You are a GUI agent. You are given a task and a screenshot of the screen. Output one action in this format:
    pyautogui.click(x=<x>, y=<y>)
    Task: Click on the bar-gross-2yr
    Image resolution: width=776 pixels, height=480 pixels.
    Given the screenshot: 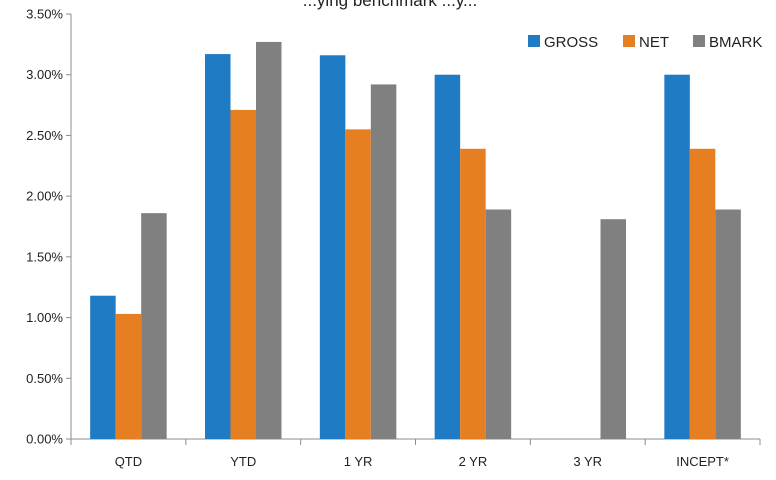 What is the action you would take?
    pyautogui.click(x=447, y=256)
    